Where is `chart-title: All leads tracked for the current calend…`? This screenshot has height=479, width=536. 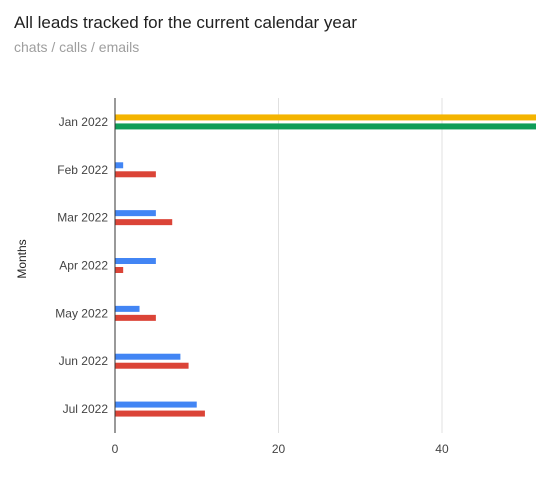
chart-title: All leads tracked for the current calend… is located at coordinates (186, 22).